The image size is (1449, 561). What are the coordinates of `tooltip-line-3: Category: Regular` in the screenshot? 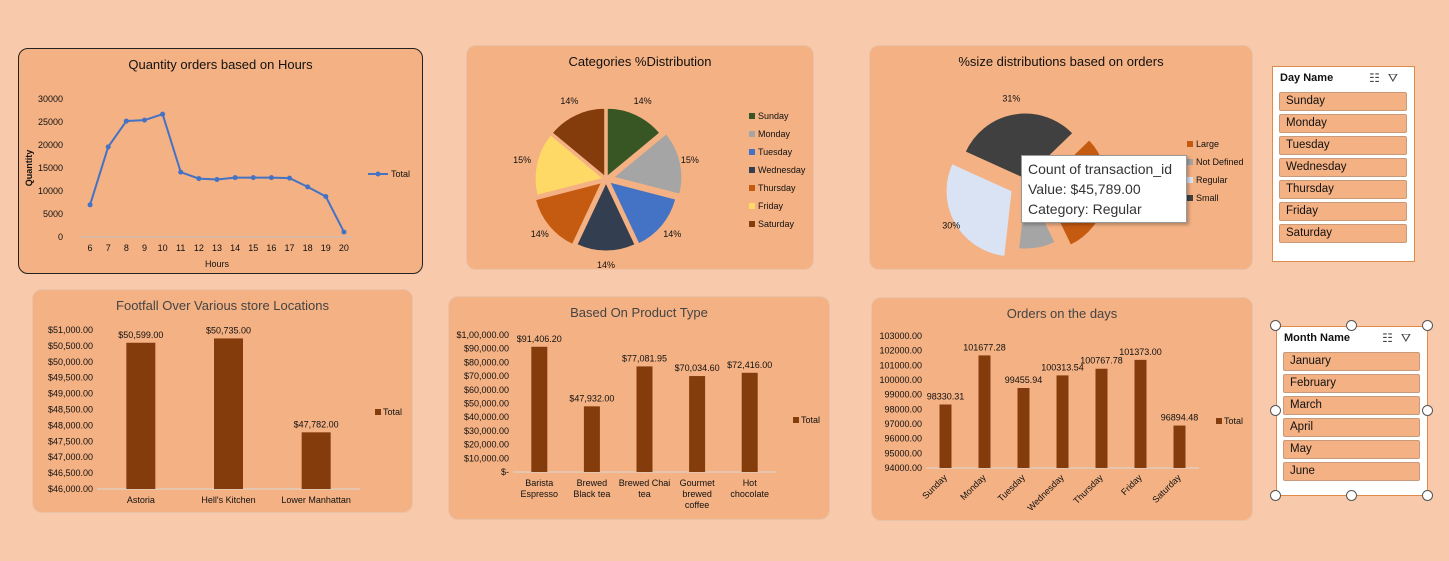 It's located at (1104, 209).